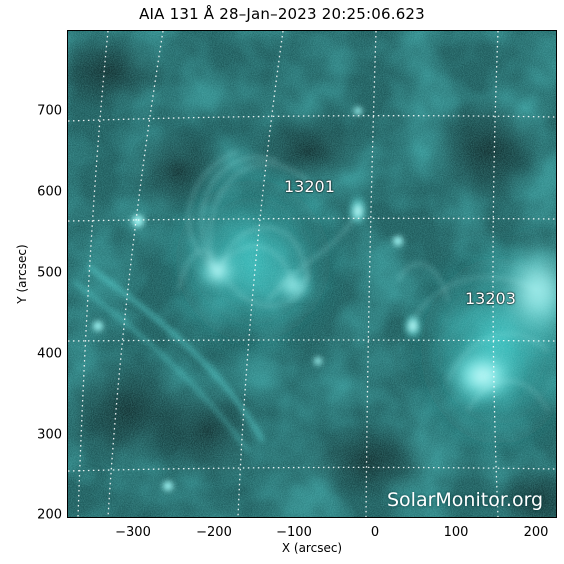 Image resolution: width=564 pixels, height=564 pixels. What do you see at coordinates (536, 532) in the screenshot?
I see `x-tick-label: 200` at bounding box center [536, 532].